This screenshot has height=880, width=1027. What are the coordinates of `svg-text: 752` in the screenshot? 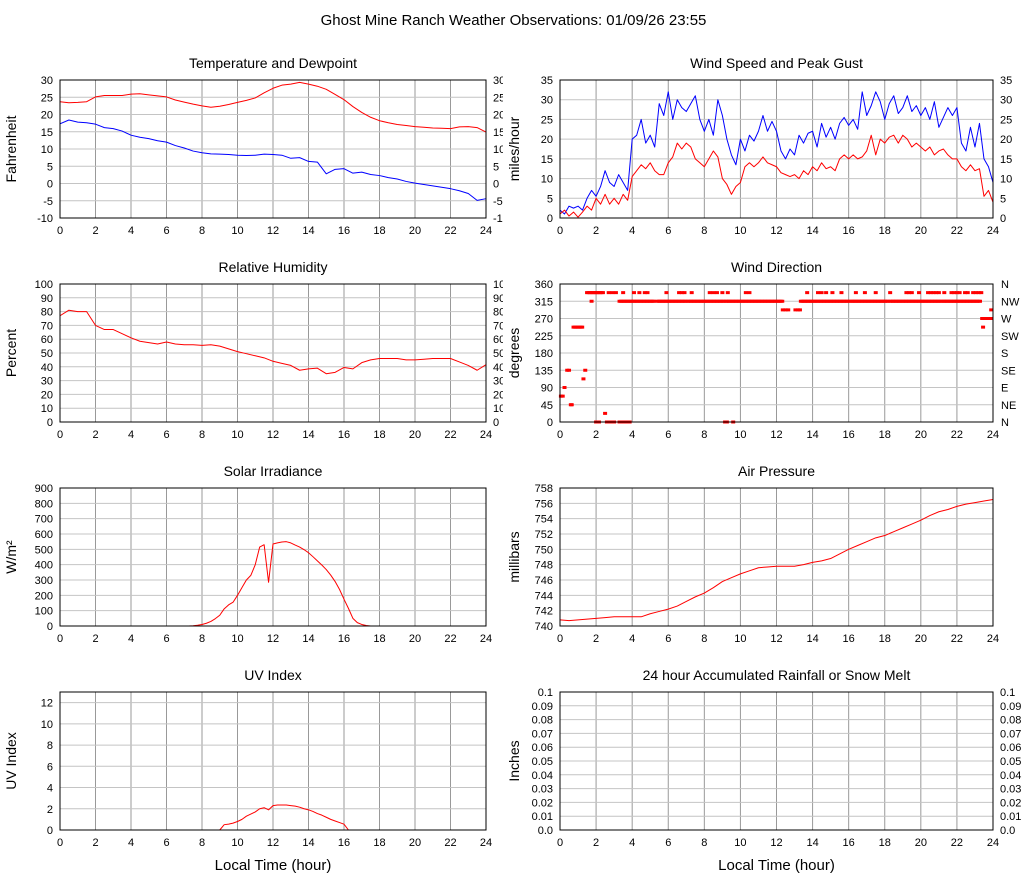 It's located at (544, 535).